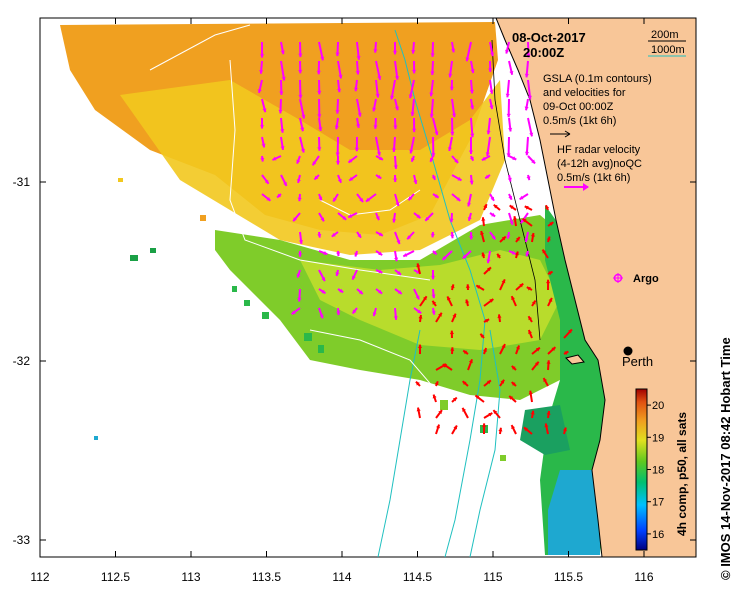 The width and height of the screenshot is (739, 592). What do you see at coordinates (658, 535) in the screenshot?
I see `colorbar-tick-label: 16` at bounding box center [658, 535].